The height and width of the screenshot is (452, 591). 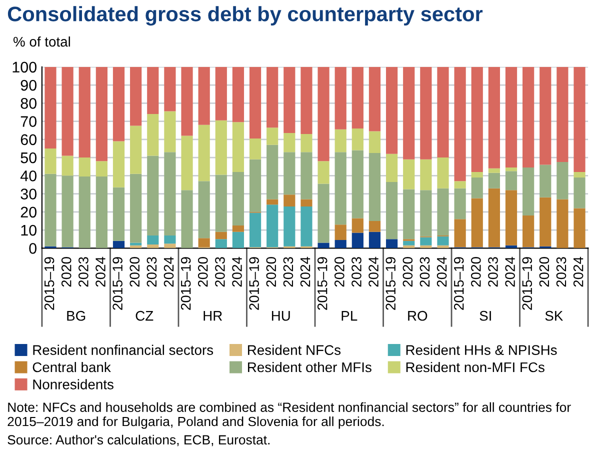 I want to click on y-tick-label: 100, so click(x=24, y=67).